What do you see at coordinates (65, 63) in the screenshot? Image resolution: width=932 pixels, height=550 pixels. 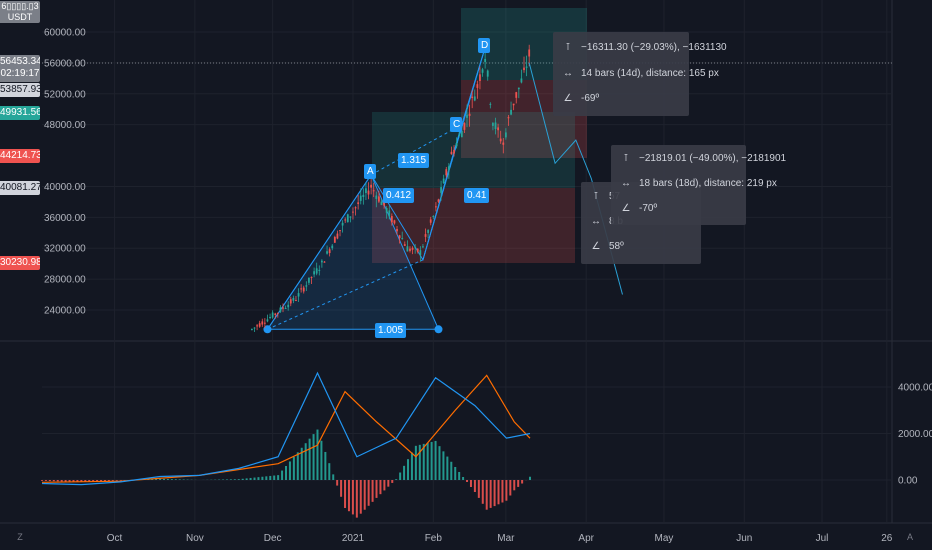 I see `price-tick-label: 56000.00` at bounding box center [65, 63].